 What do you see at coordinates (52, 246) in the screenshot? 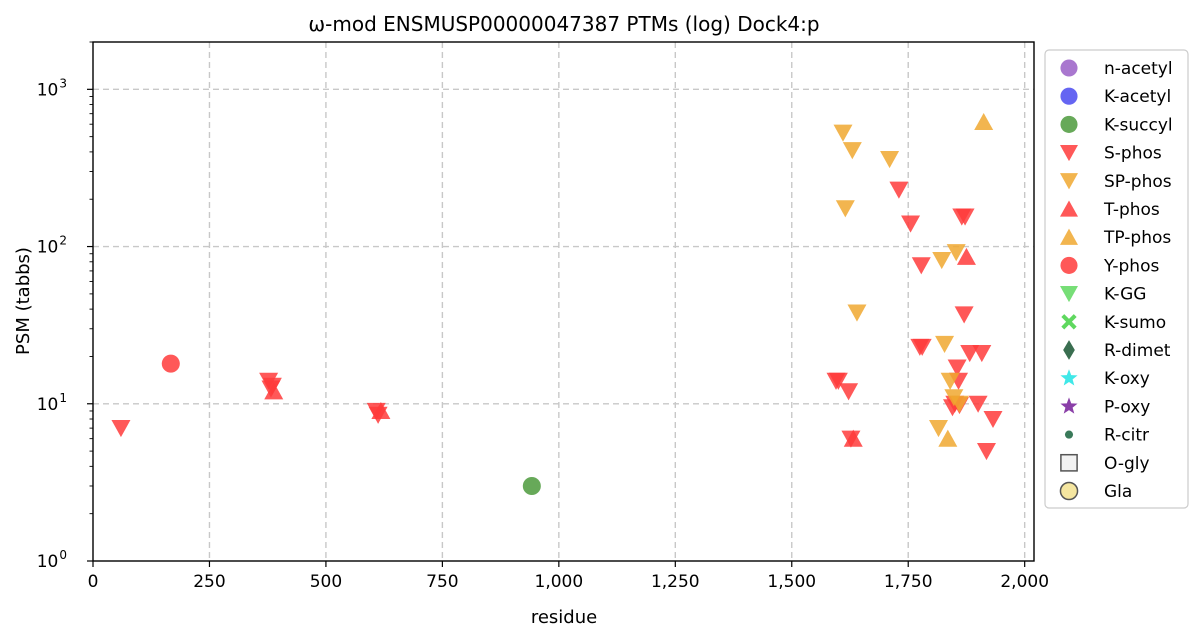
I see `y-tick-label: 10²` at bounding box center [52, 246].